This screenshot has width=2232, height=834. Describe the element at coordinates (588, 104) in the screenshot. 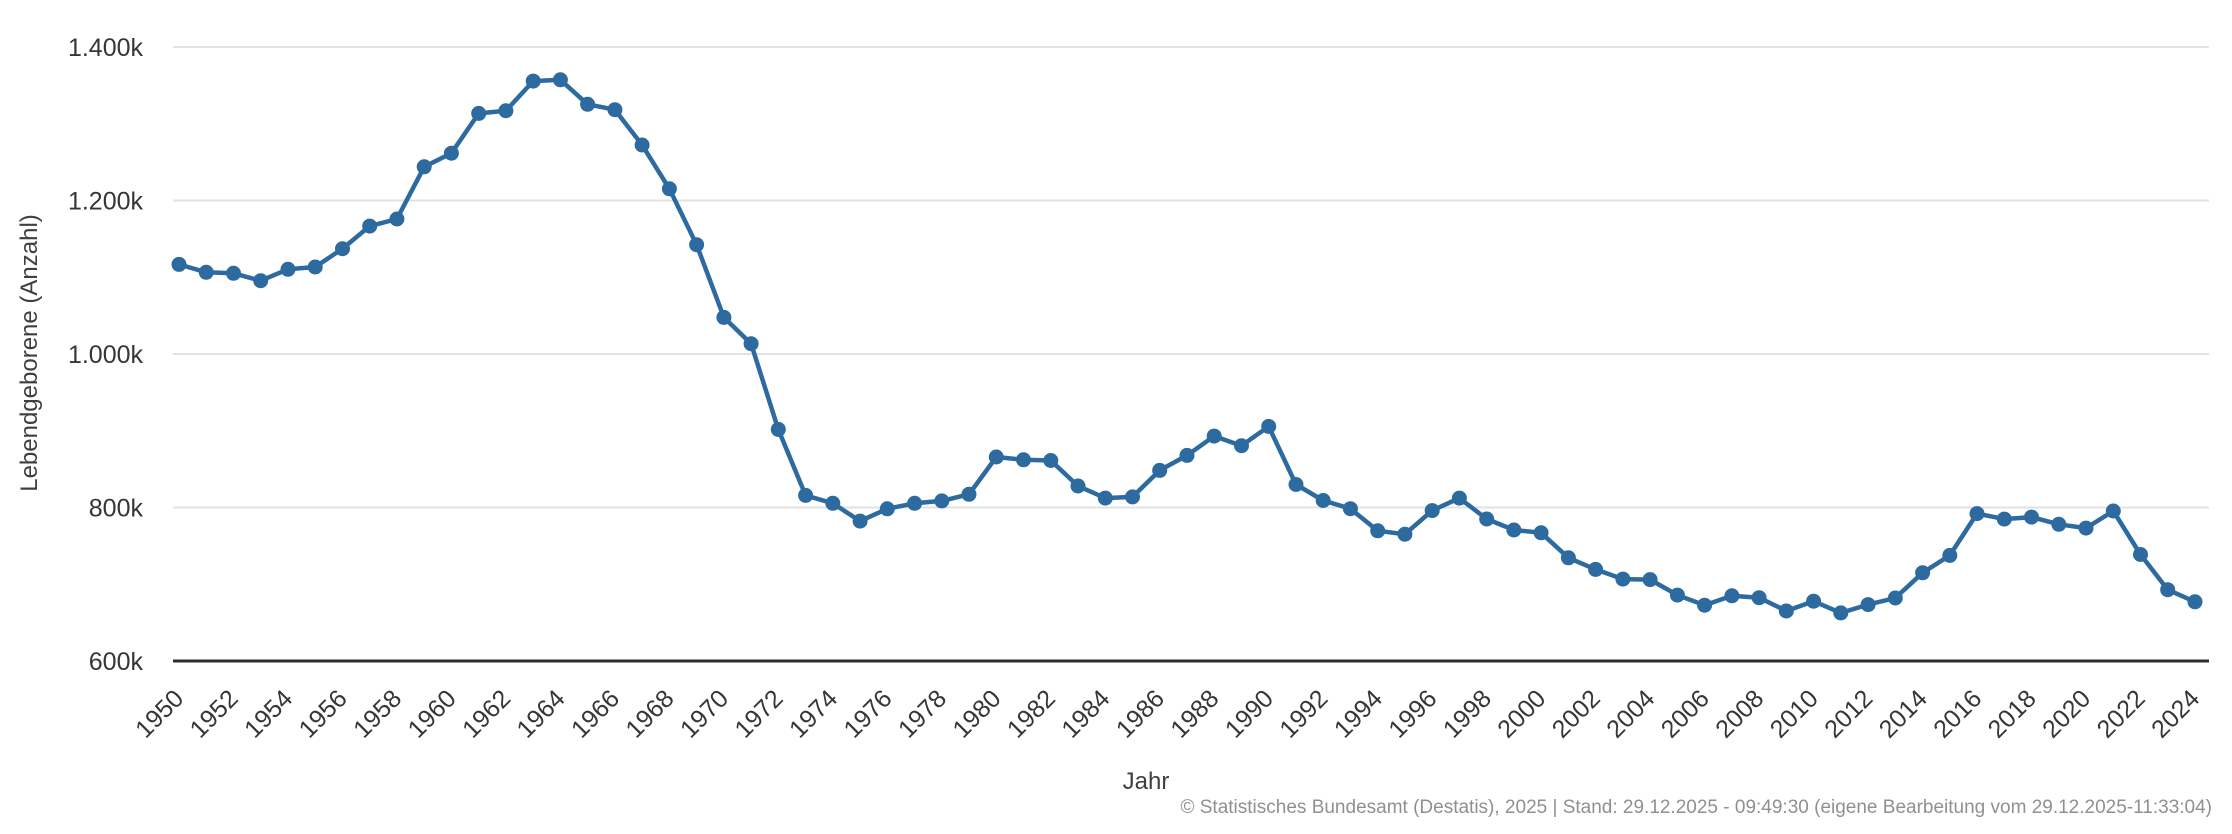

I see `data-point-1965` at that location.